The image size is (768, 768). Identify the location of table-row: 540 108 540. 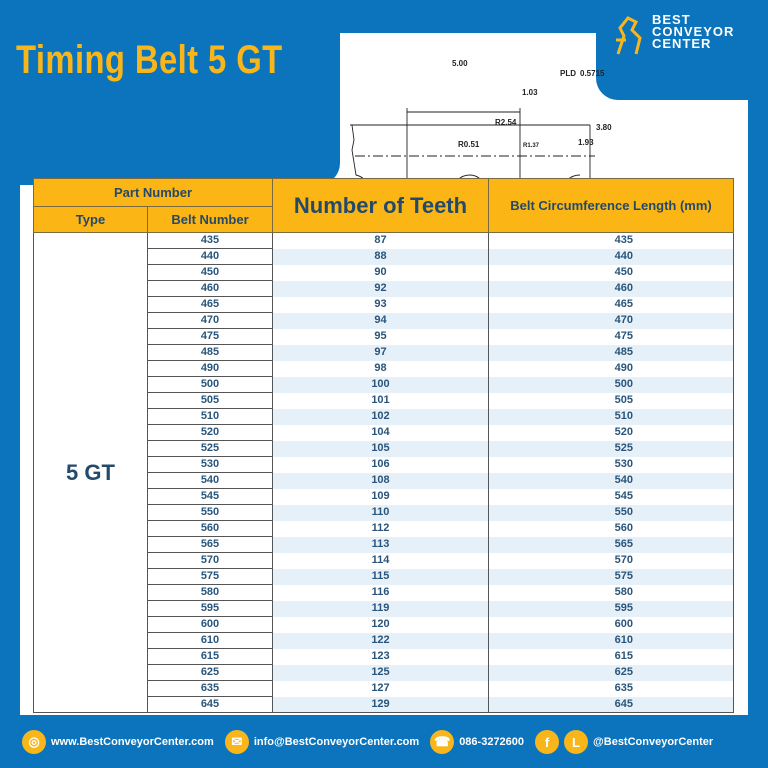
(384, 480).